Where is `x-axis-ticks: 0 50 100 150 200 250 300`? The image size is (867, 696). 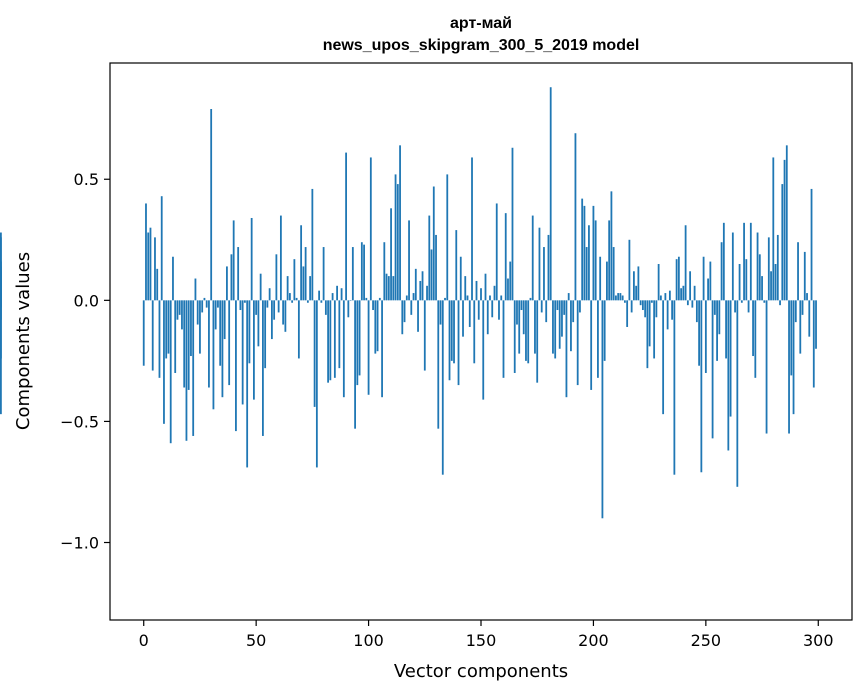
x-axis-ticks: 0 50 100 150 200 250 300 is located at coordinates (486, 635).